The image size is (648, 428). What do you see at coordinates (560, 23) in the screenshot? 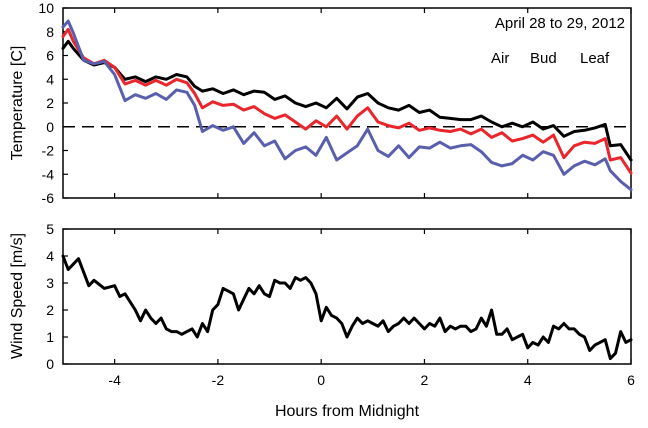
I see `chart-title: April 28 to 29, 2012` at bounding box center [560, 23].